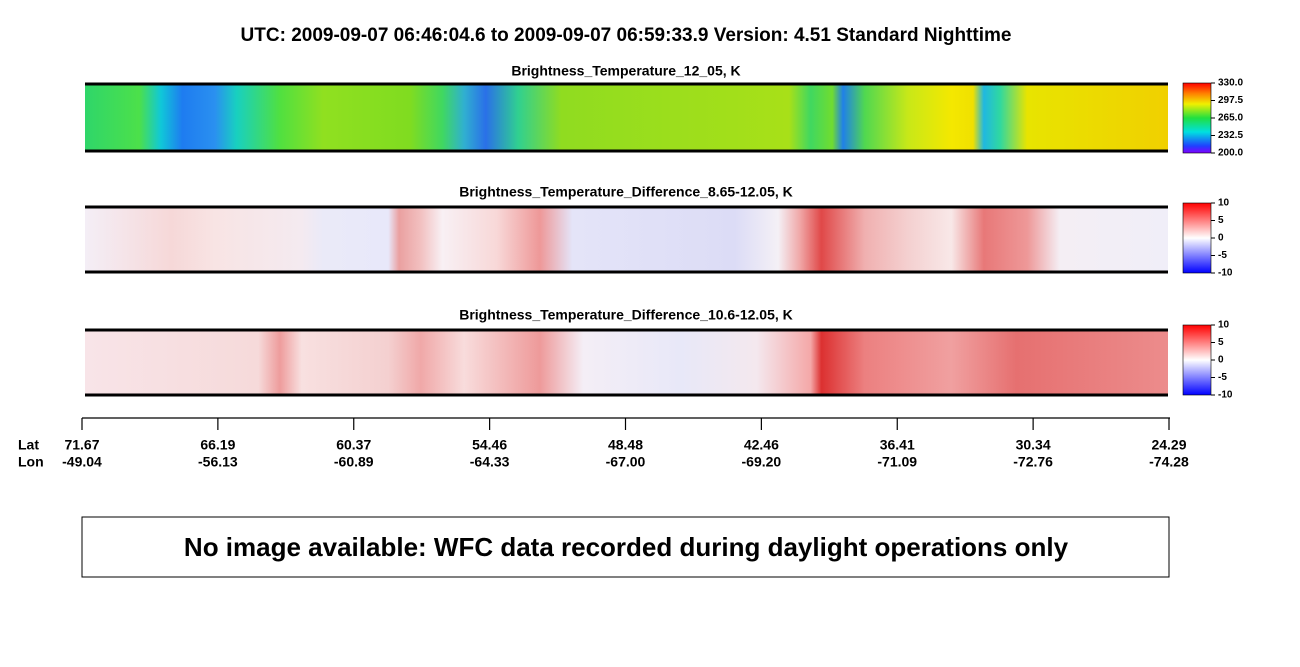  Describe the element at coordinates (897, 445) in the screenshot. I see `lat-value: 36.41` at that location.